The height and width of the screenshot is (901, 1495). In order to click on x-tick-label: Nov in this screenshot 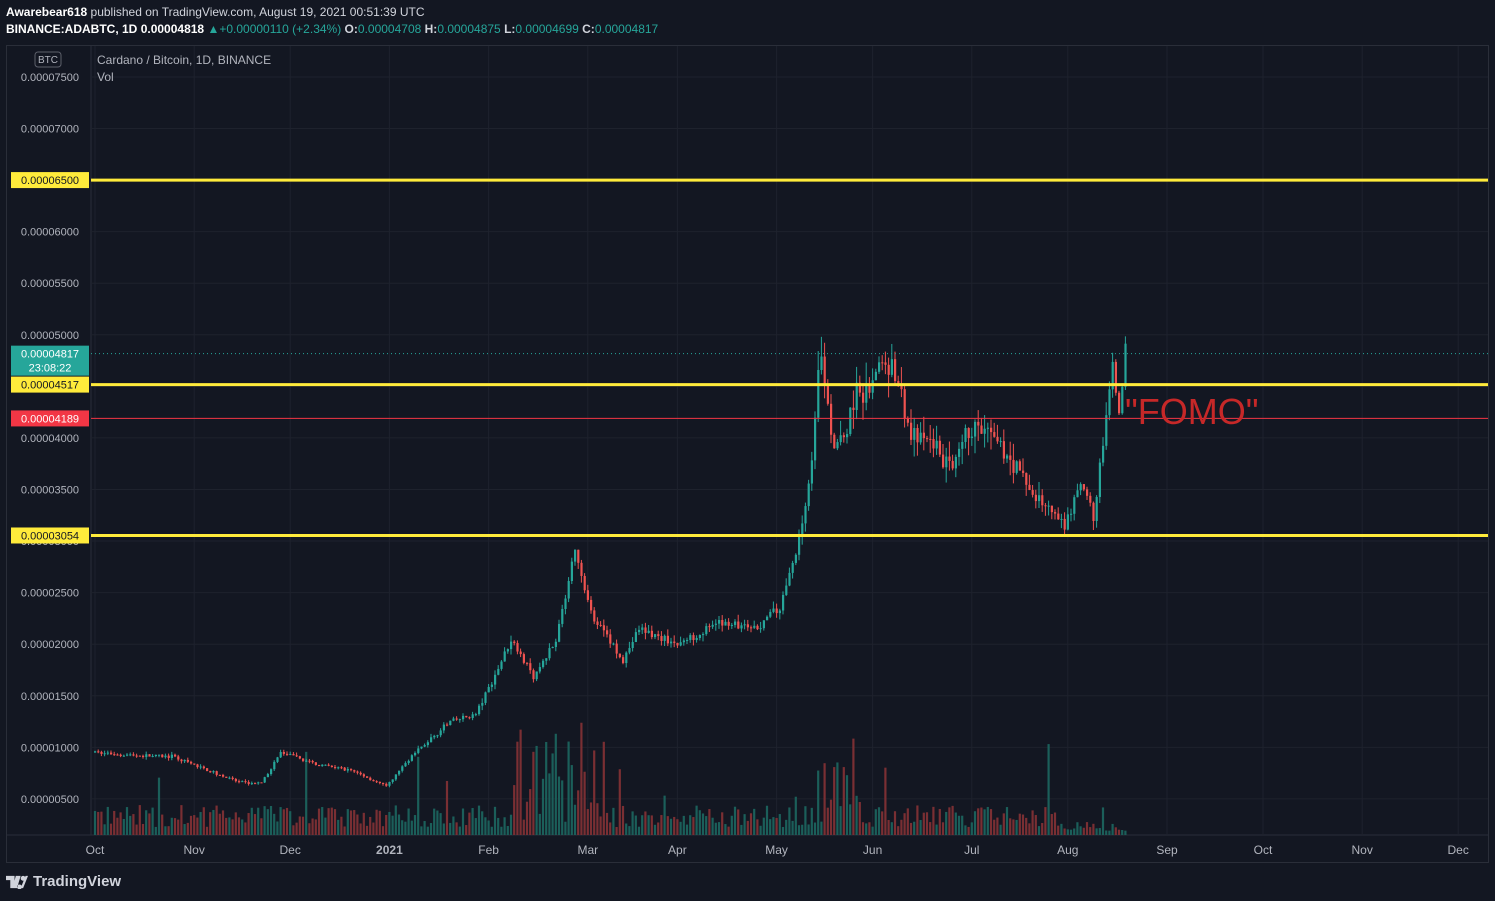, I will do `click(194, 850)`.